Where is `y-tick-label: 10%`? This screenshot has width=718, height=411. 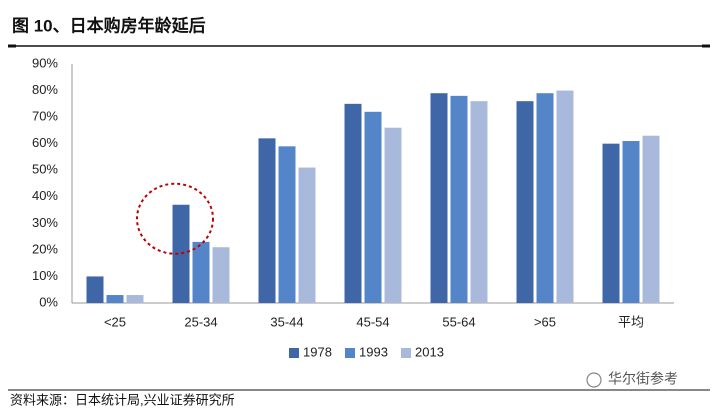
y-tick-label: 10% is located at coordinates (45, 275).